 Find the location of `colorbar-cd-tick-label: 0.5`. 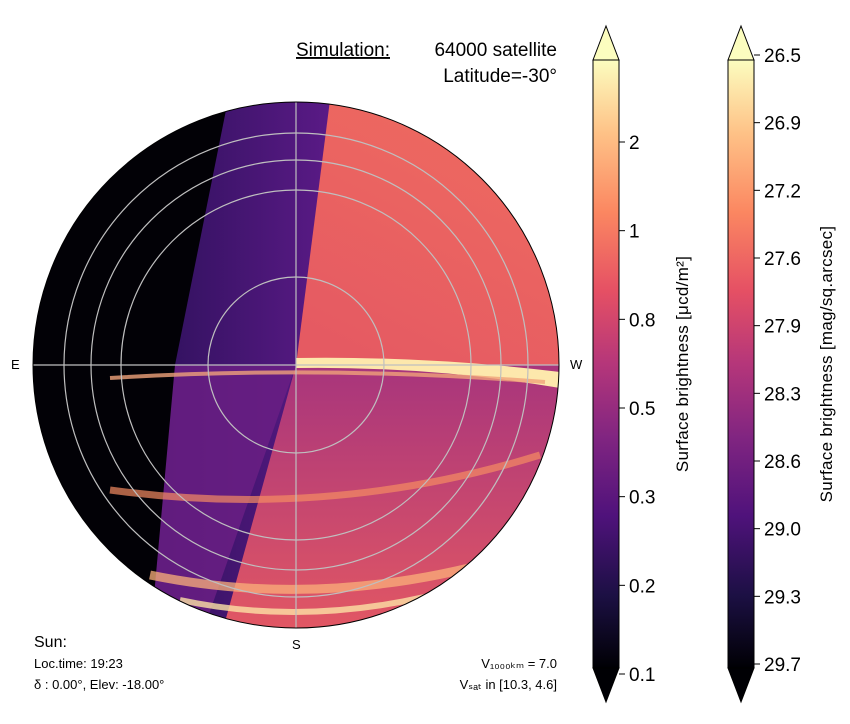

colorbar-cd-tick-label: 0.5 is located at coordinates (642, 409).